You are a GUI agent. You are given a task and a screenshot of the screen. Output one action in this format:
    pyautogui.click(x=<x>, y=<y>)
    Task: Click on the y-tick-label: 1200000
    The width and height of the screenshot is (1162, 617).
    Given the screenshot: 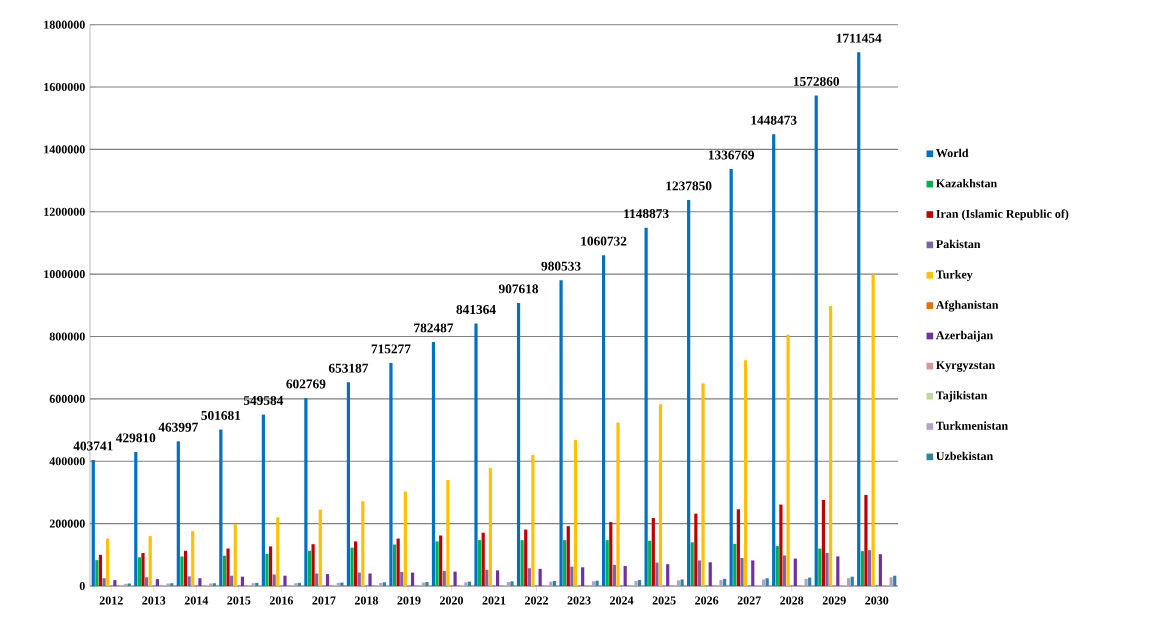 What is the action you would take?
    pyautogui.click(x=64, y=211)
    